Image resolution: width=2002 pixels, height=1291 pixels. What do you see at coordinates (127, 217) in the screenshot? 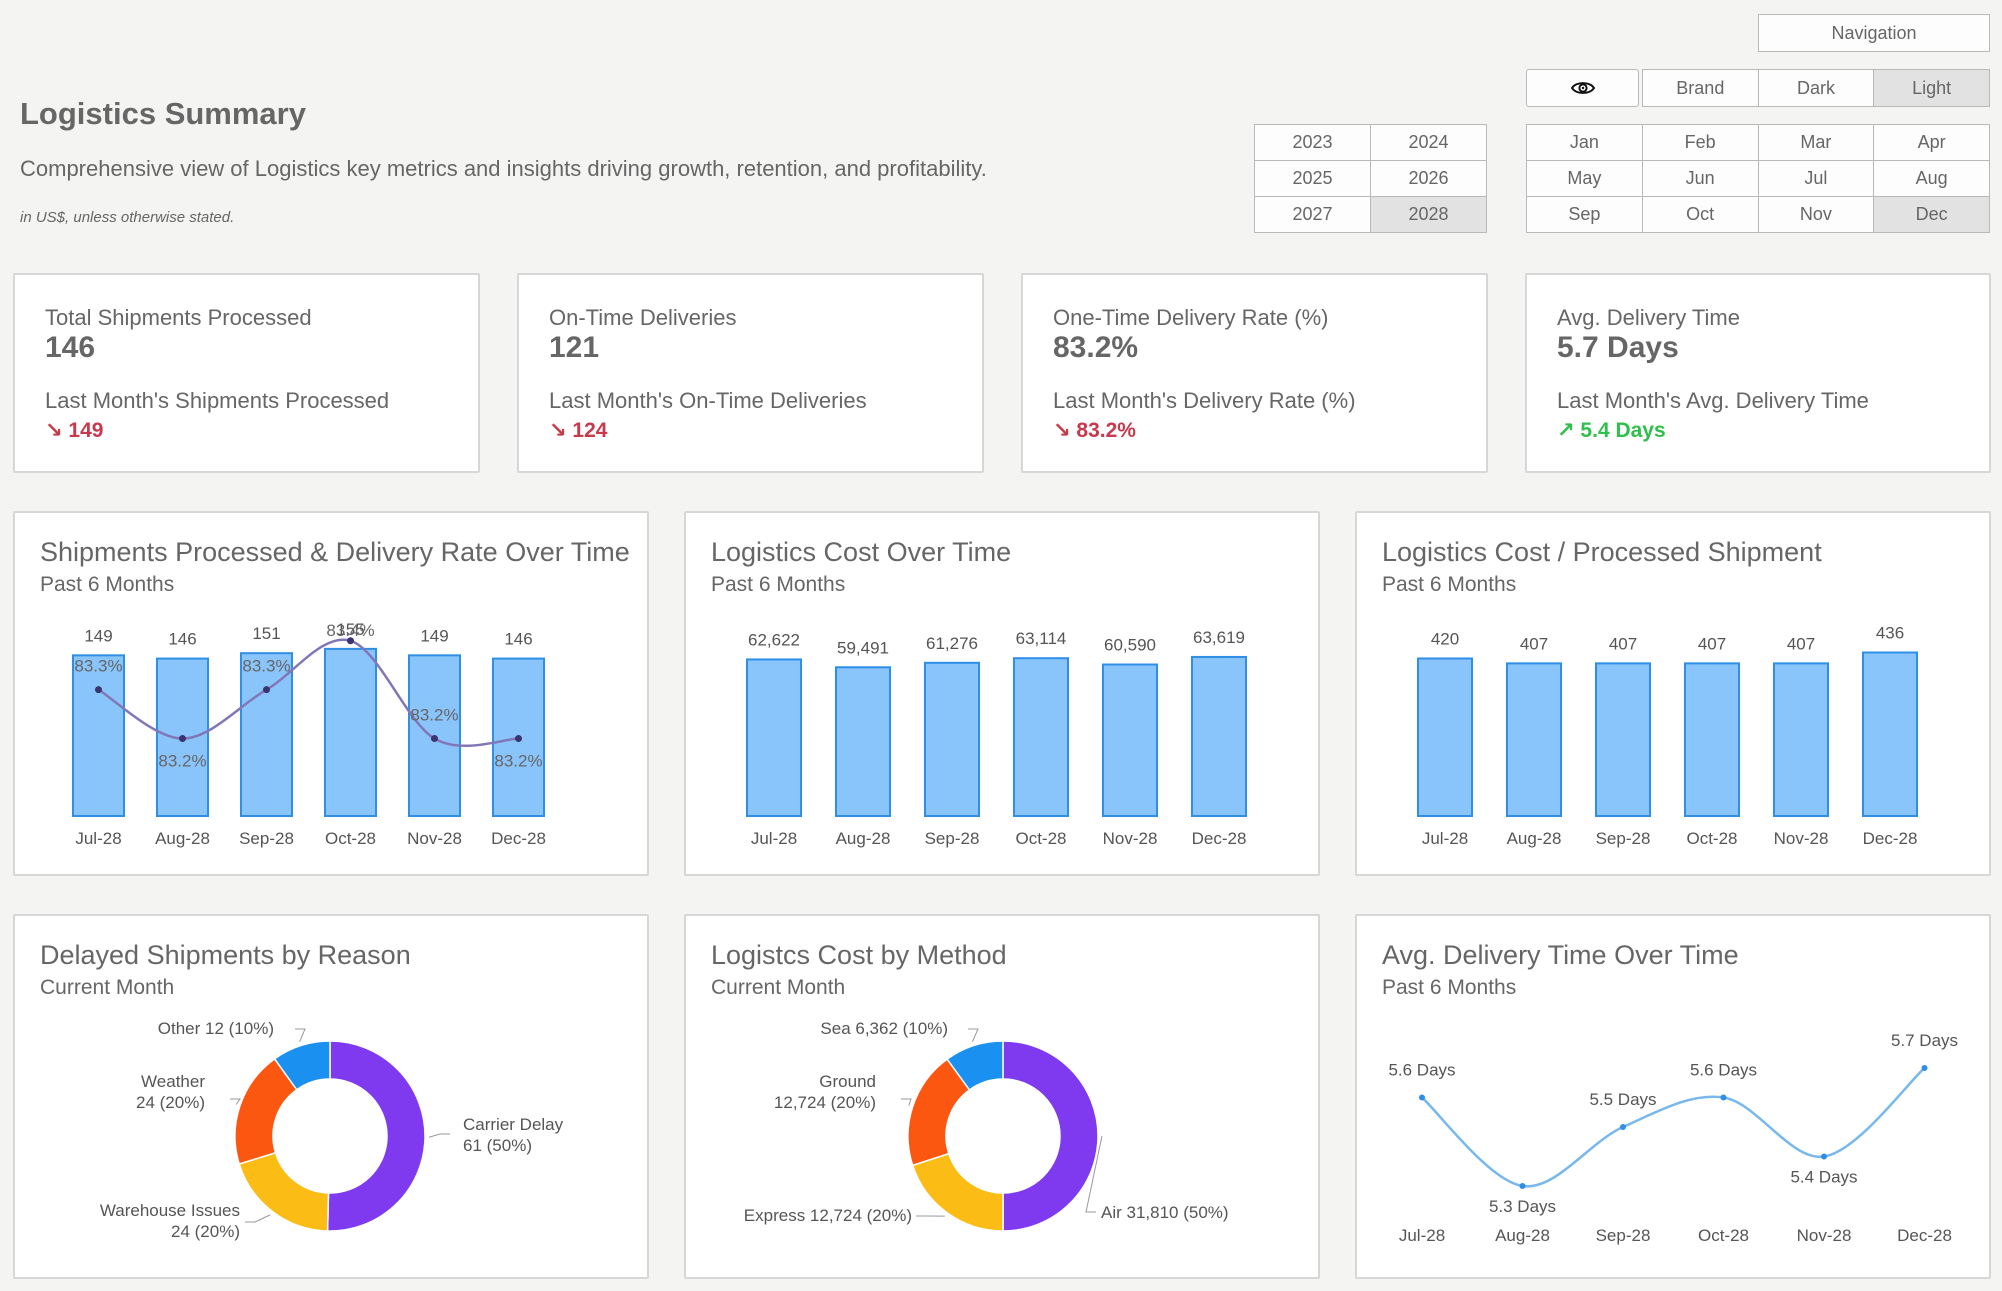
I see `currency-note: in US$, unless otherwise stated.` at bounding box center [127, 217].